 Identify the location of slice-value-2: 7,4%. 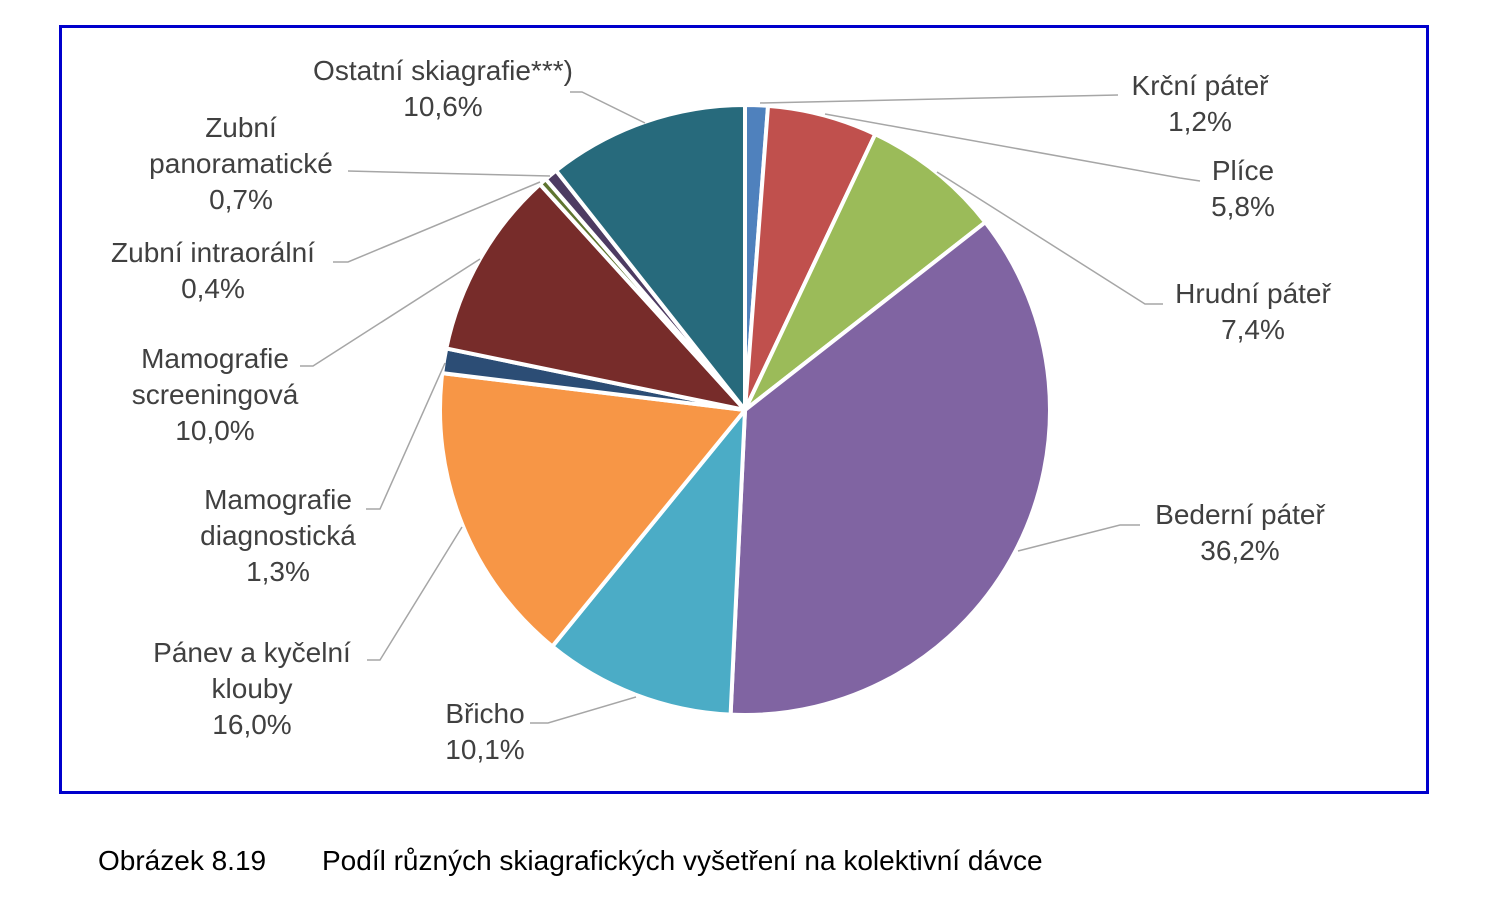
(1253, 329).